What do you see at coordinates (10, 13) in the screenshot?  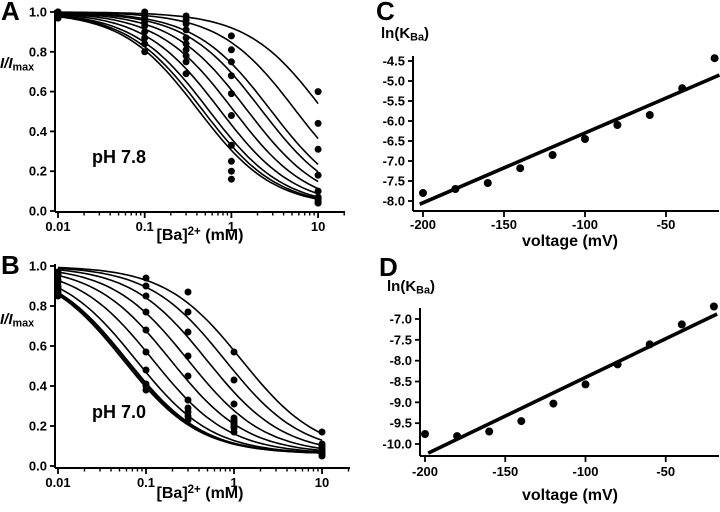 I see `panel-a-label: A` at bounding box center [10, 13].